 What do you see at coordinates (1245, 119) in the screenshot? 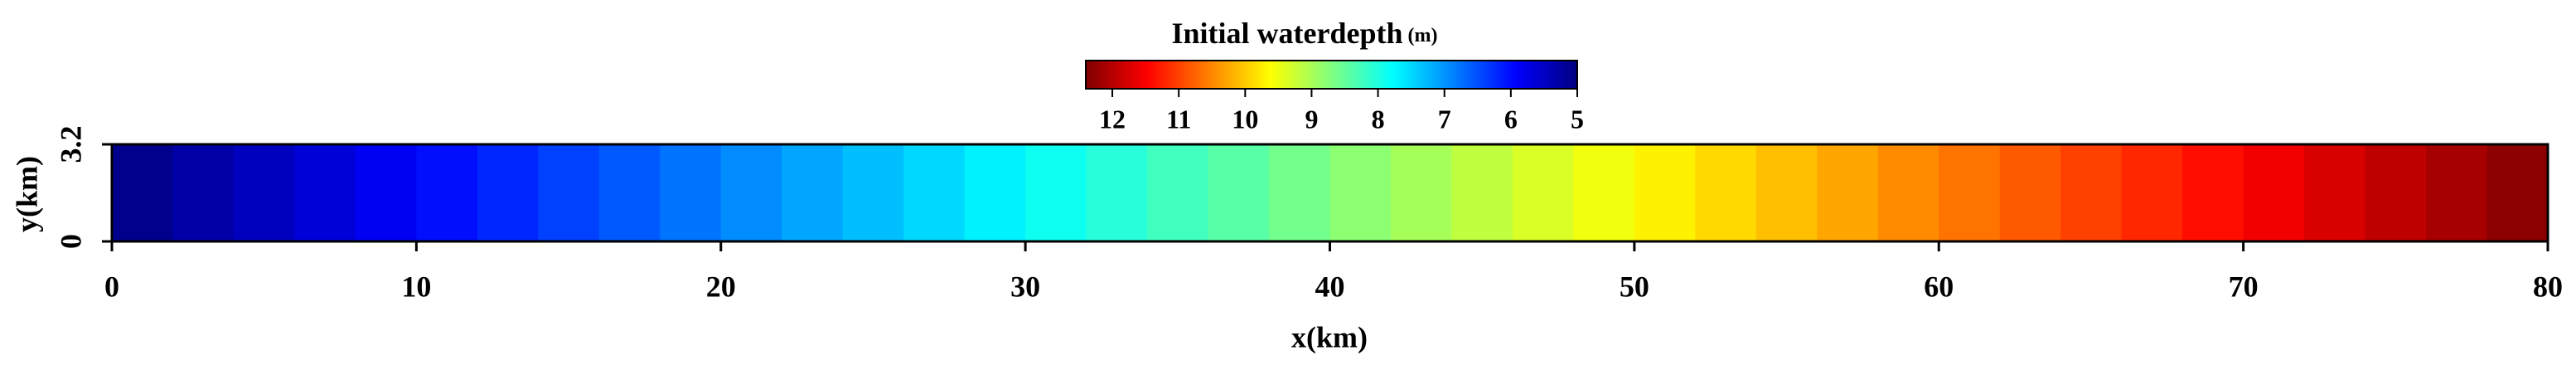
I see `colorbar-tick-label: 10` at bounding box center [1245, 119].